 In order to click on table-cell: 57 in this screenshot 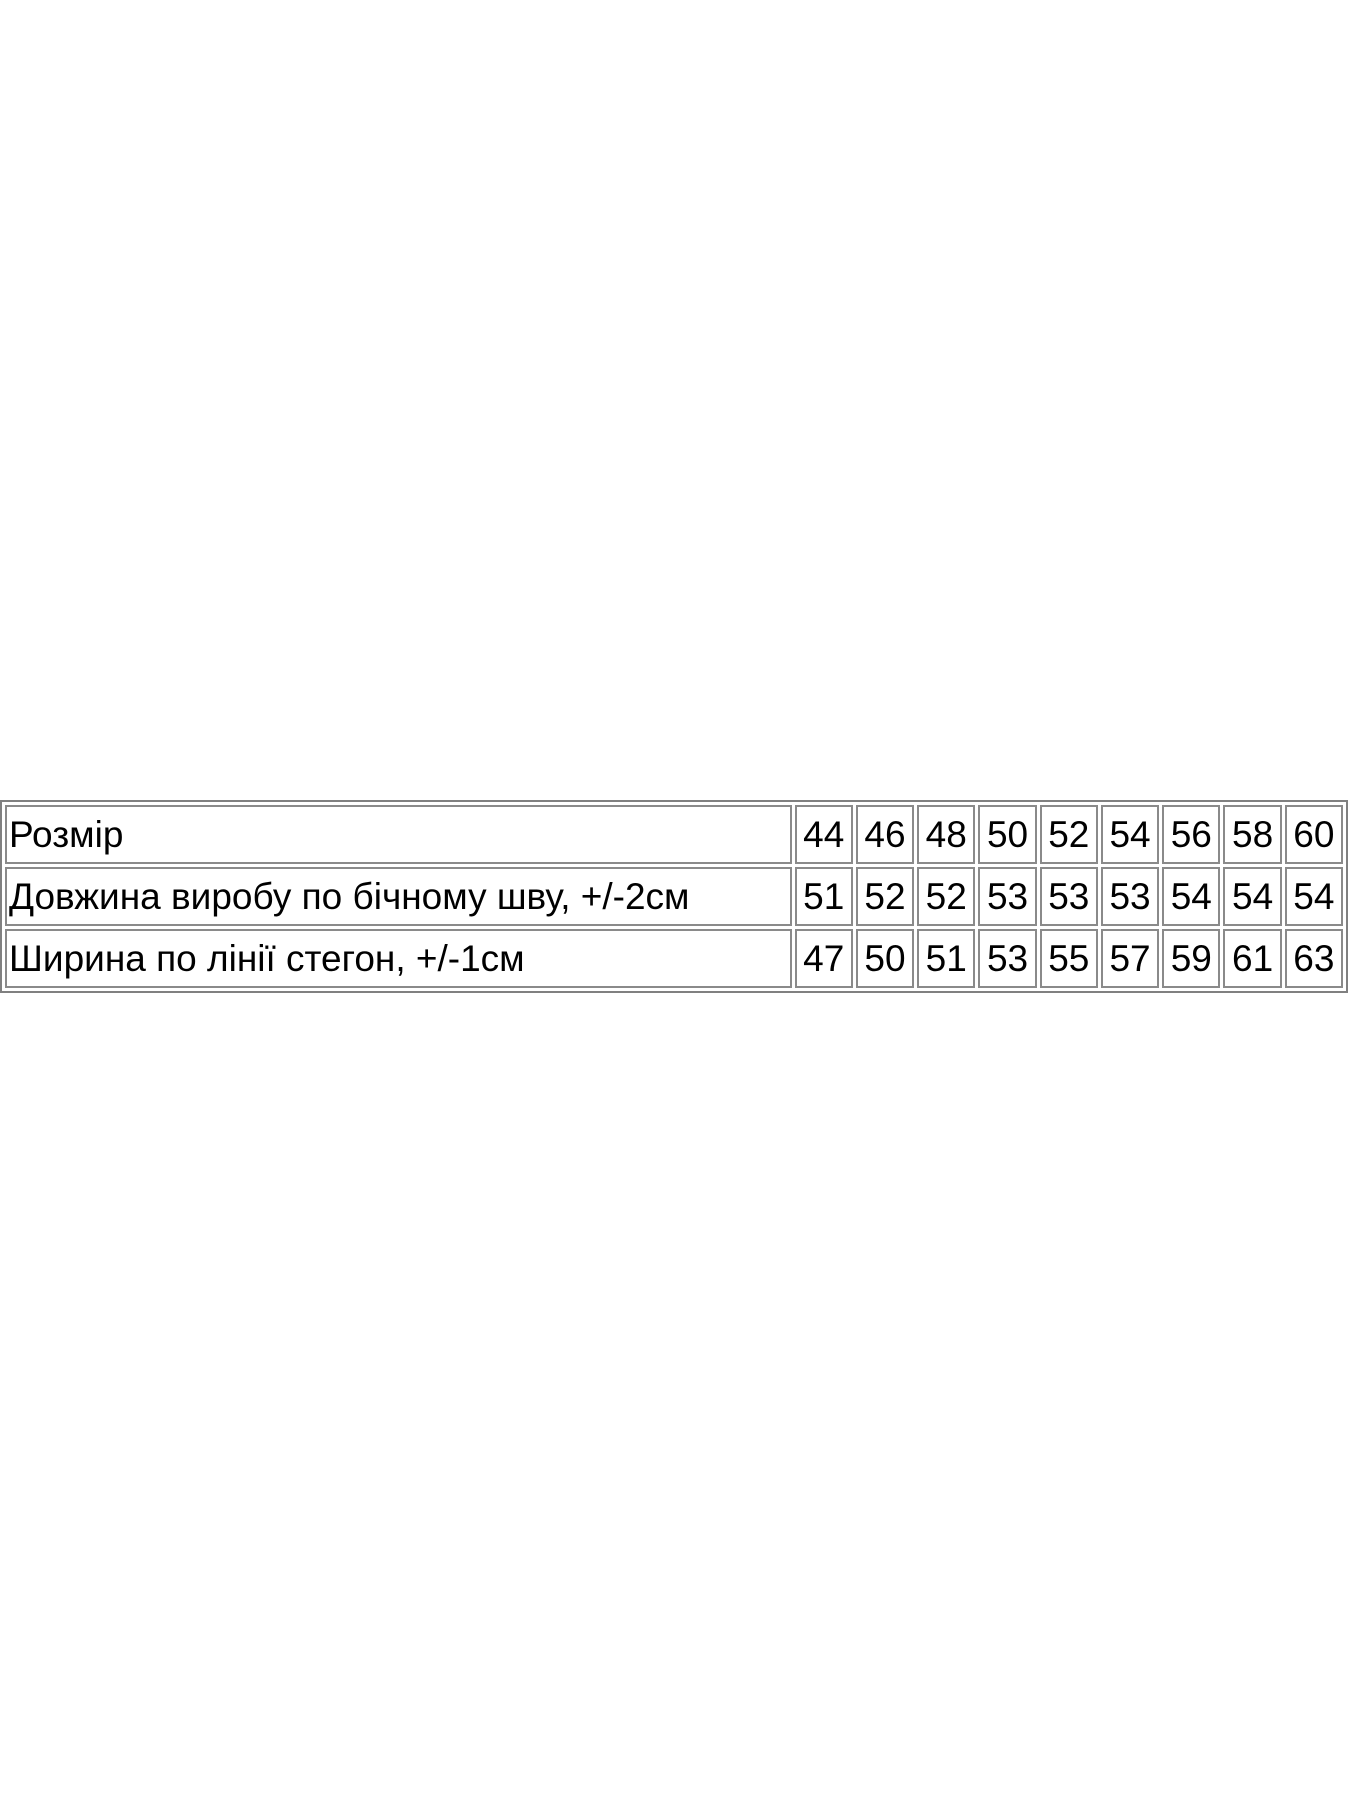, I will do `click(1130, 958)`.